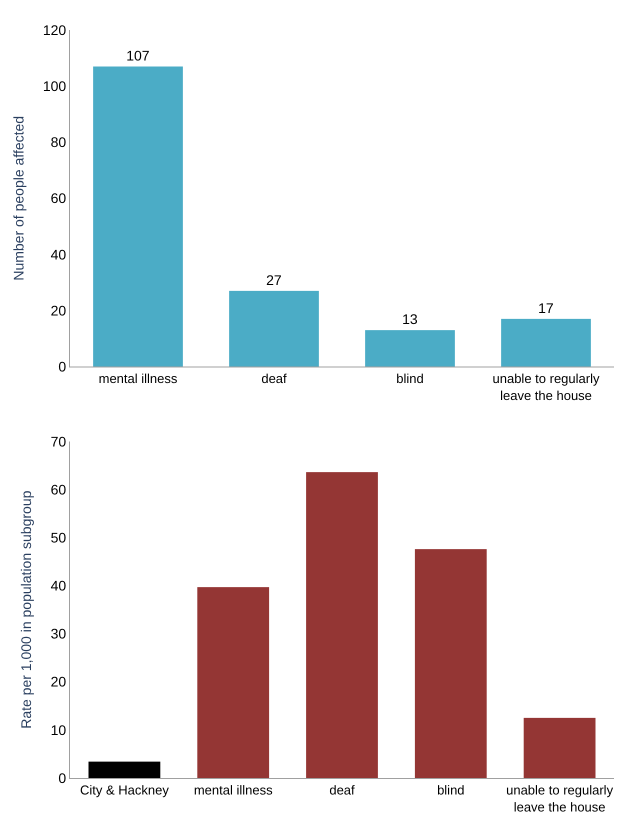  Describe the element at coordinates (138, 55) in the screenshot. I see `data-label: 107` at that location.